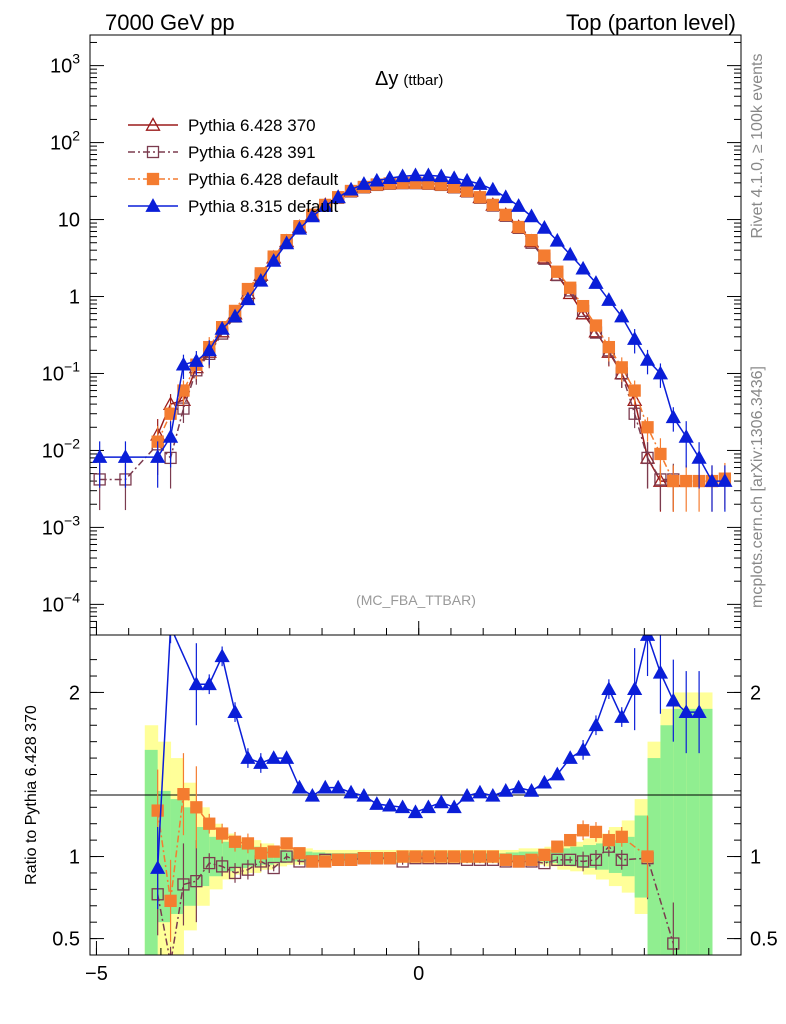  What do you see at coordinates (386, 79) in the screenshot?
I see `observable-symbol: Δy` at bounding box center [386, 79].